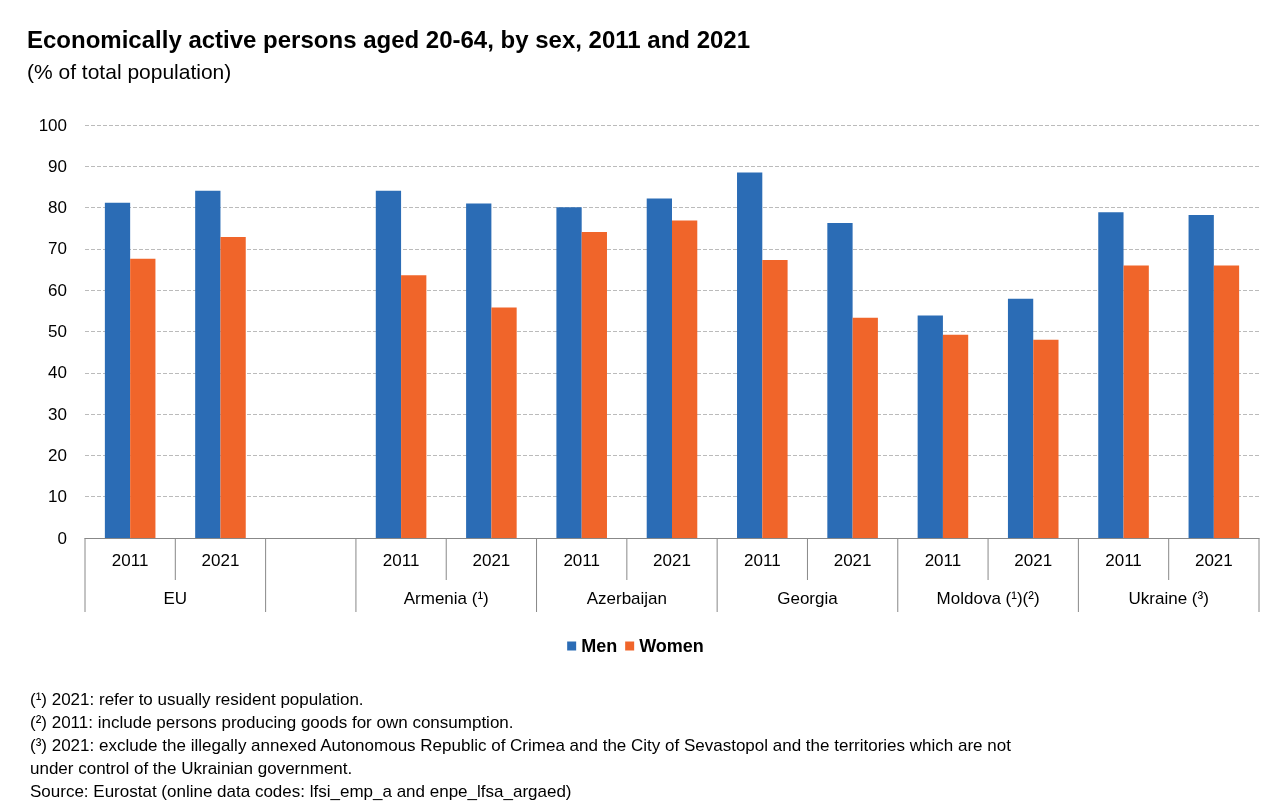 This screenshot has height=810, width=1271. I want to click on text: (³) 2021: exclude the illegally annexed Autonomous Republic of Crimea and the City of Sevastopol and the territories which are not under control of the Ukrainian government., so click(521, 757).